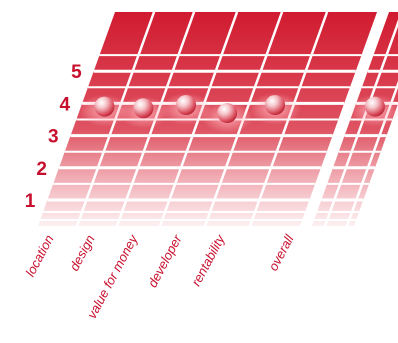 The height and width of the screenshot is (343, 398). Describe the element at coordinates (208, 259) in the screenshot. I see `category-label: rentability` at that location.